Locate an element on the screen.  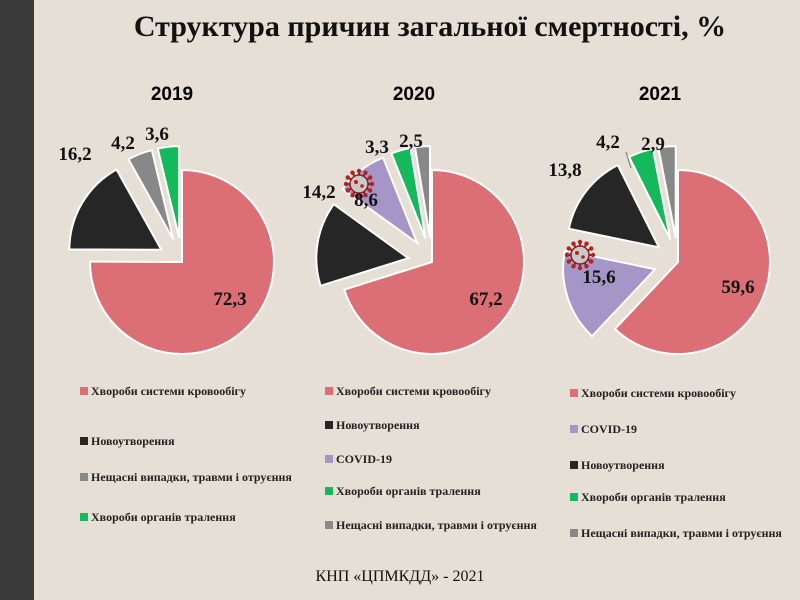
data-label: 67,2 is located at coordinates (485, 299).